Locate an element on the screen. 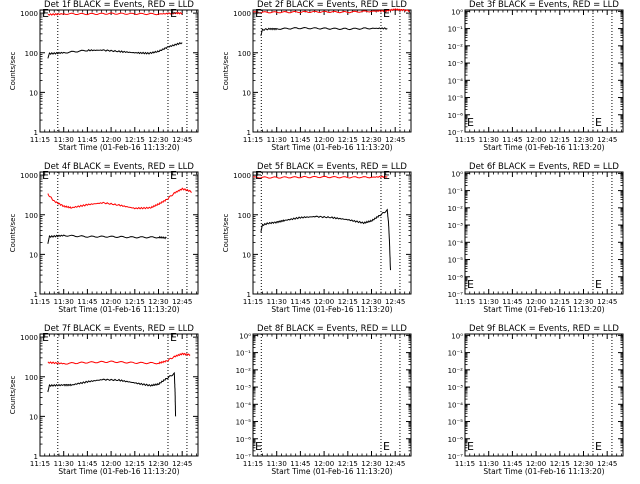  chart-title: Det 5f BLACK = Events, RED = LLD is located at coordinates (332, 167).